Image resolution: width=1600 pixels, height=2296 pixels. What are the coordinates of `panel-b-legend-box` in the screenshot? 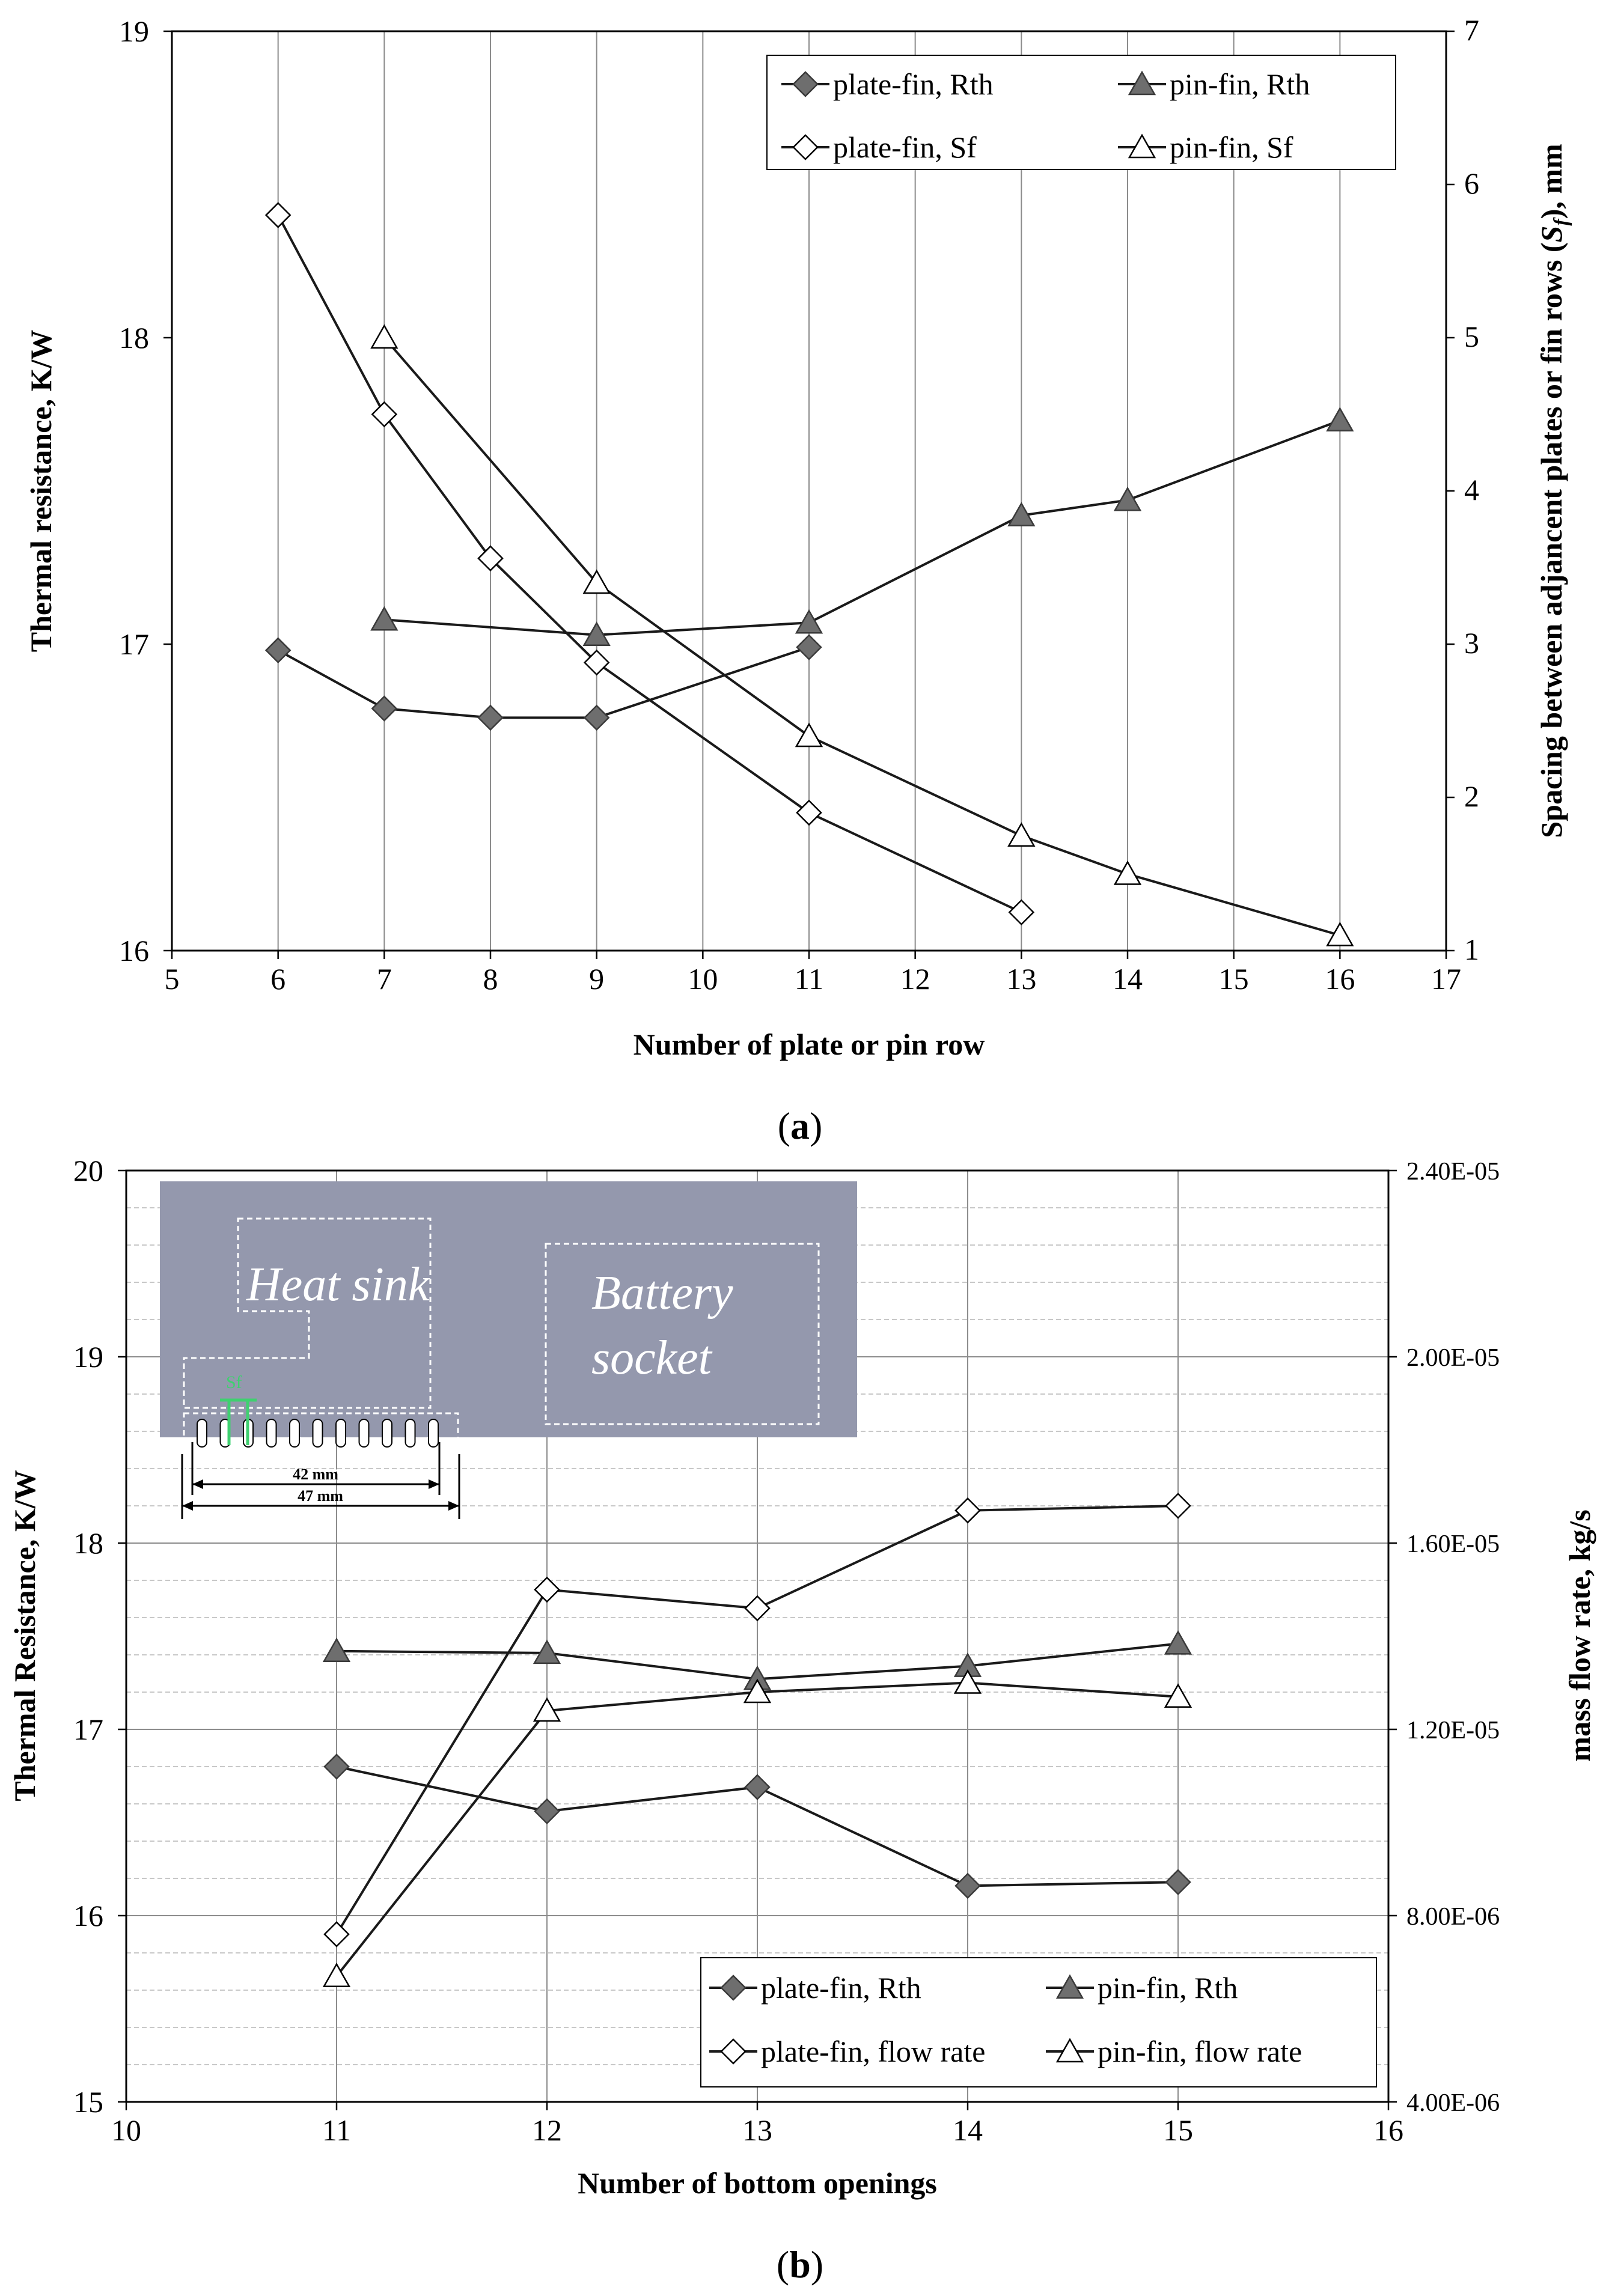 It's located at (1038, 2022).